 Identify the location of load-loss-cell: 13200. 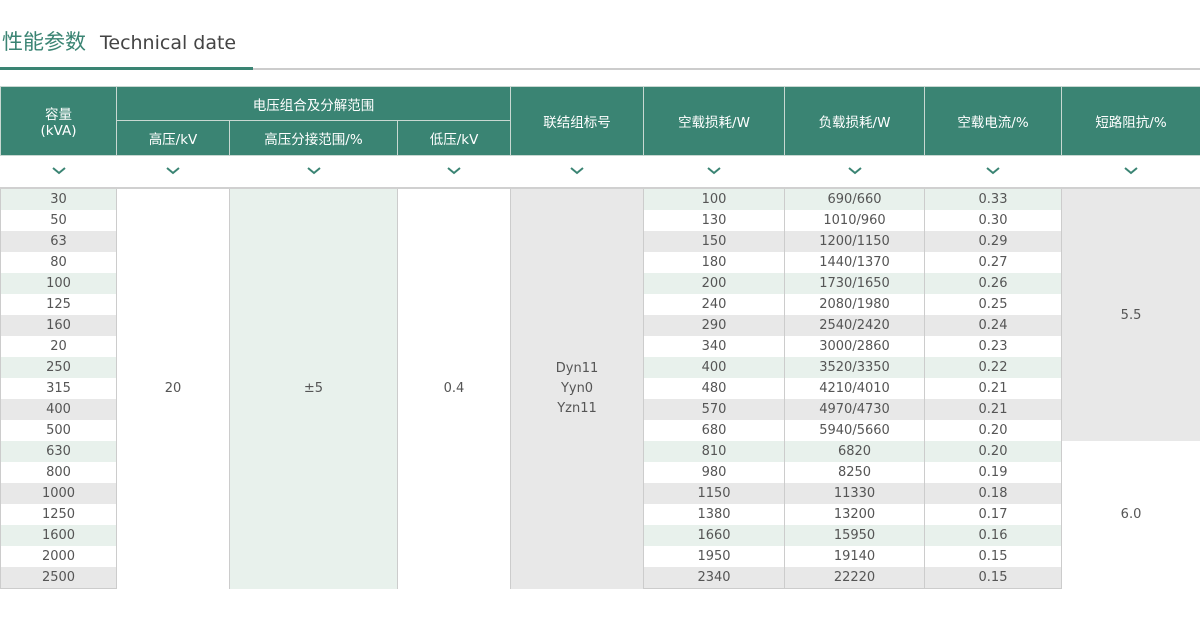
(855, 514).